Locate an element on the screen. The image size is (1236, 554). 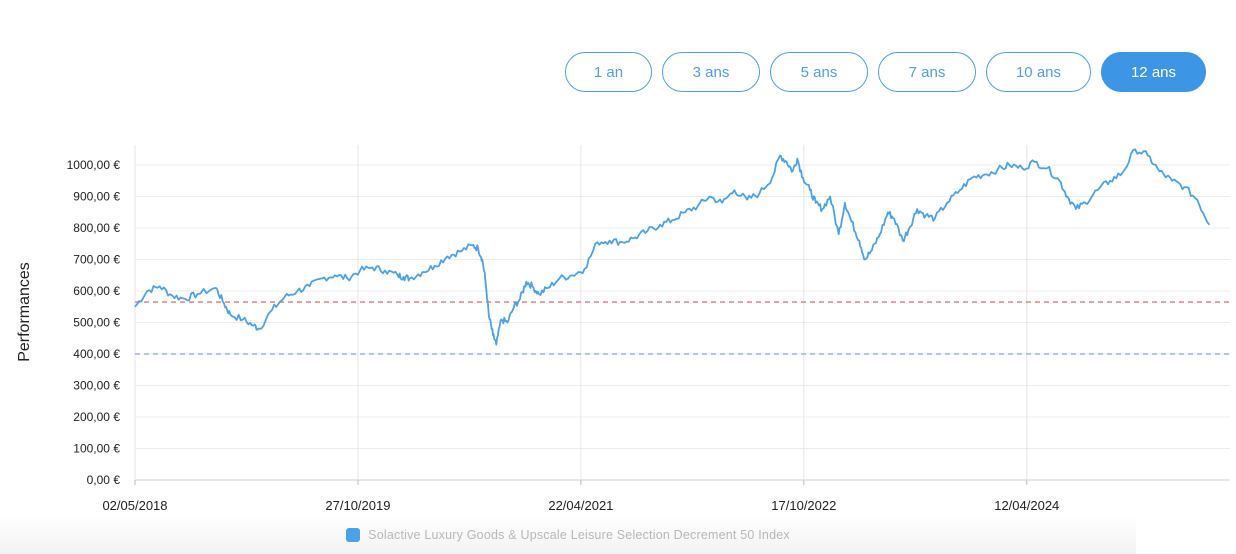
period-1-an-button: 1 an is located at coordinates (608, 72).